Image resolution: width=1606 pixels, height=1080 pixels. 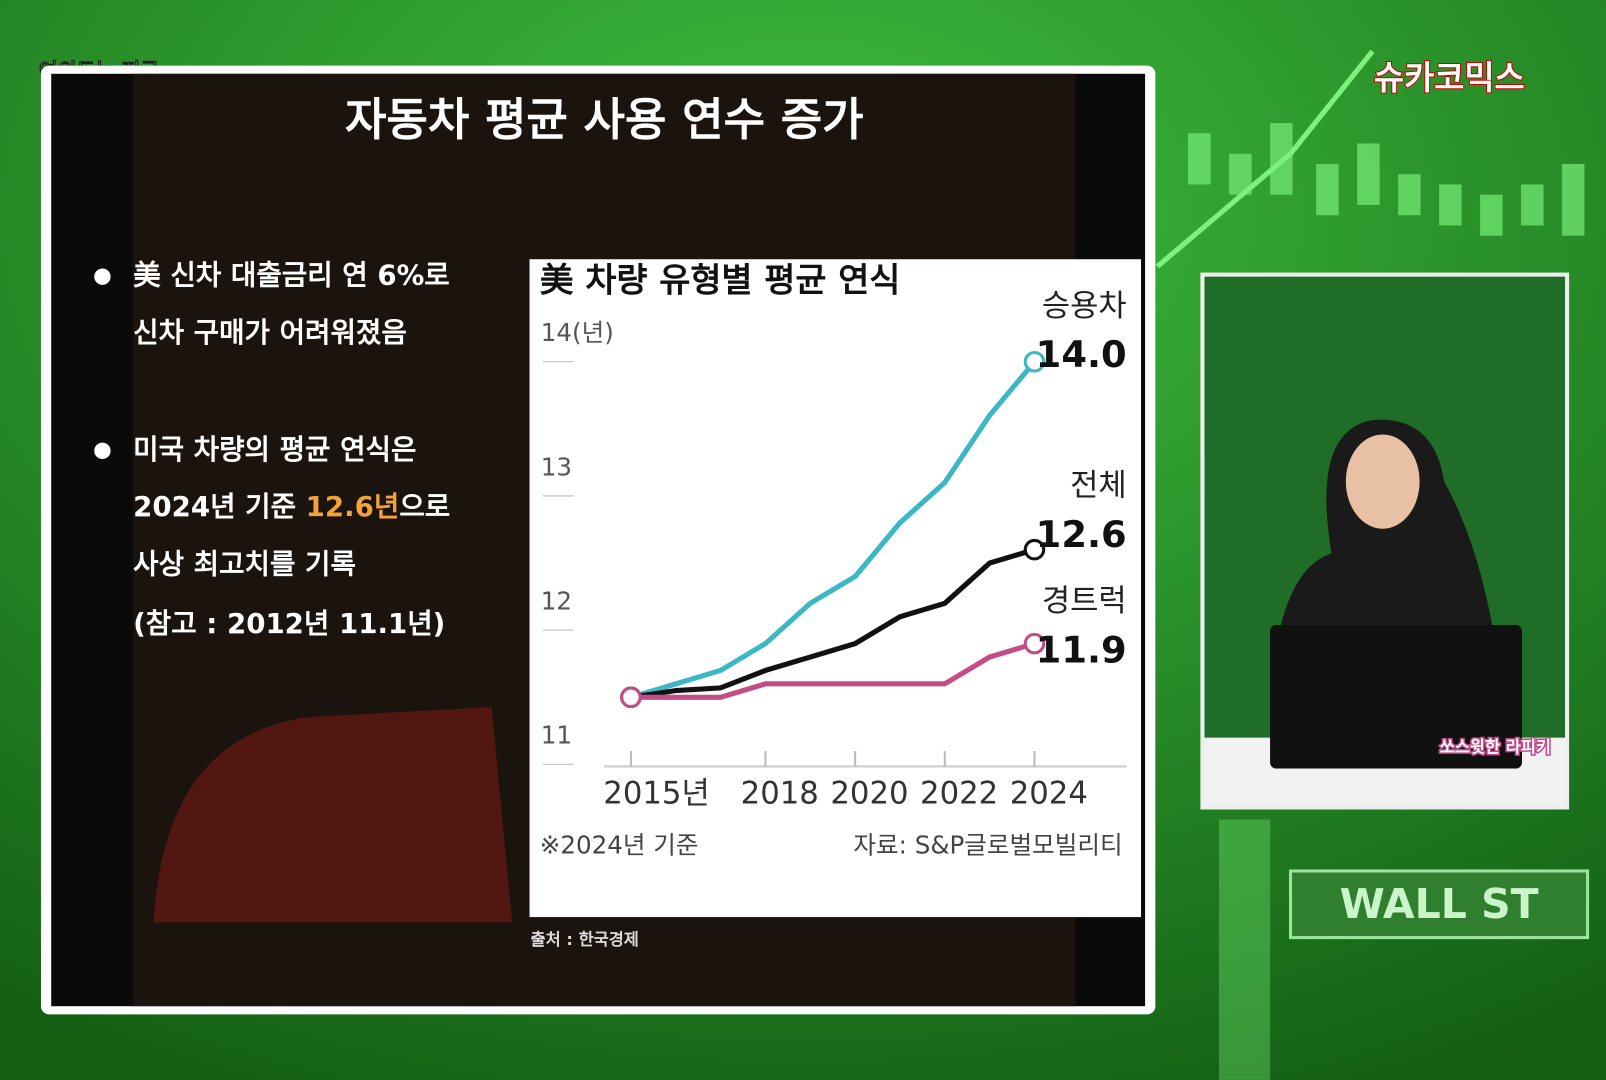 I want to click on chart-source: 자료: S&P글로벌모빌리티, so click(x=987, y=844).